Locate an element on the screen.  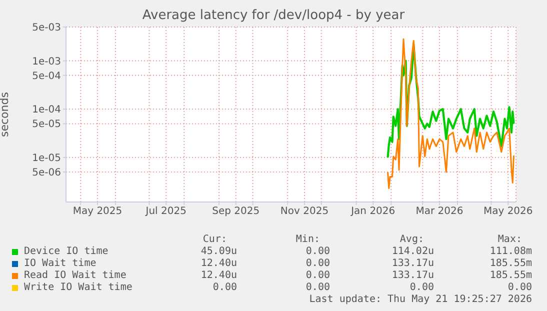
legend-label: Write IO Wait time is located at coordinates (78, 288).